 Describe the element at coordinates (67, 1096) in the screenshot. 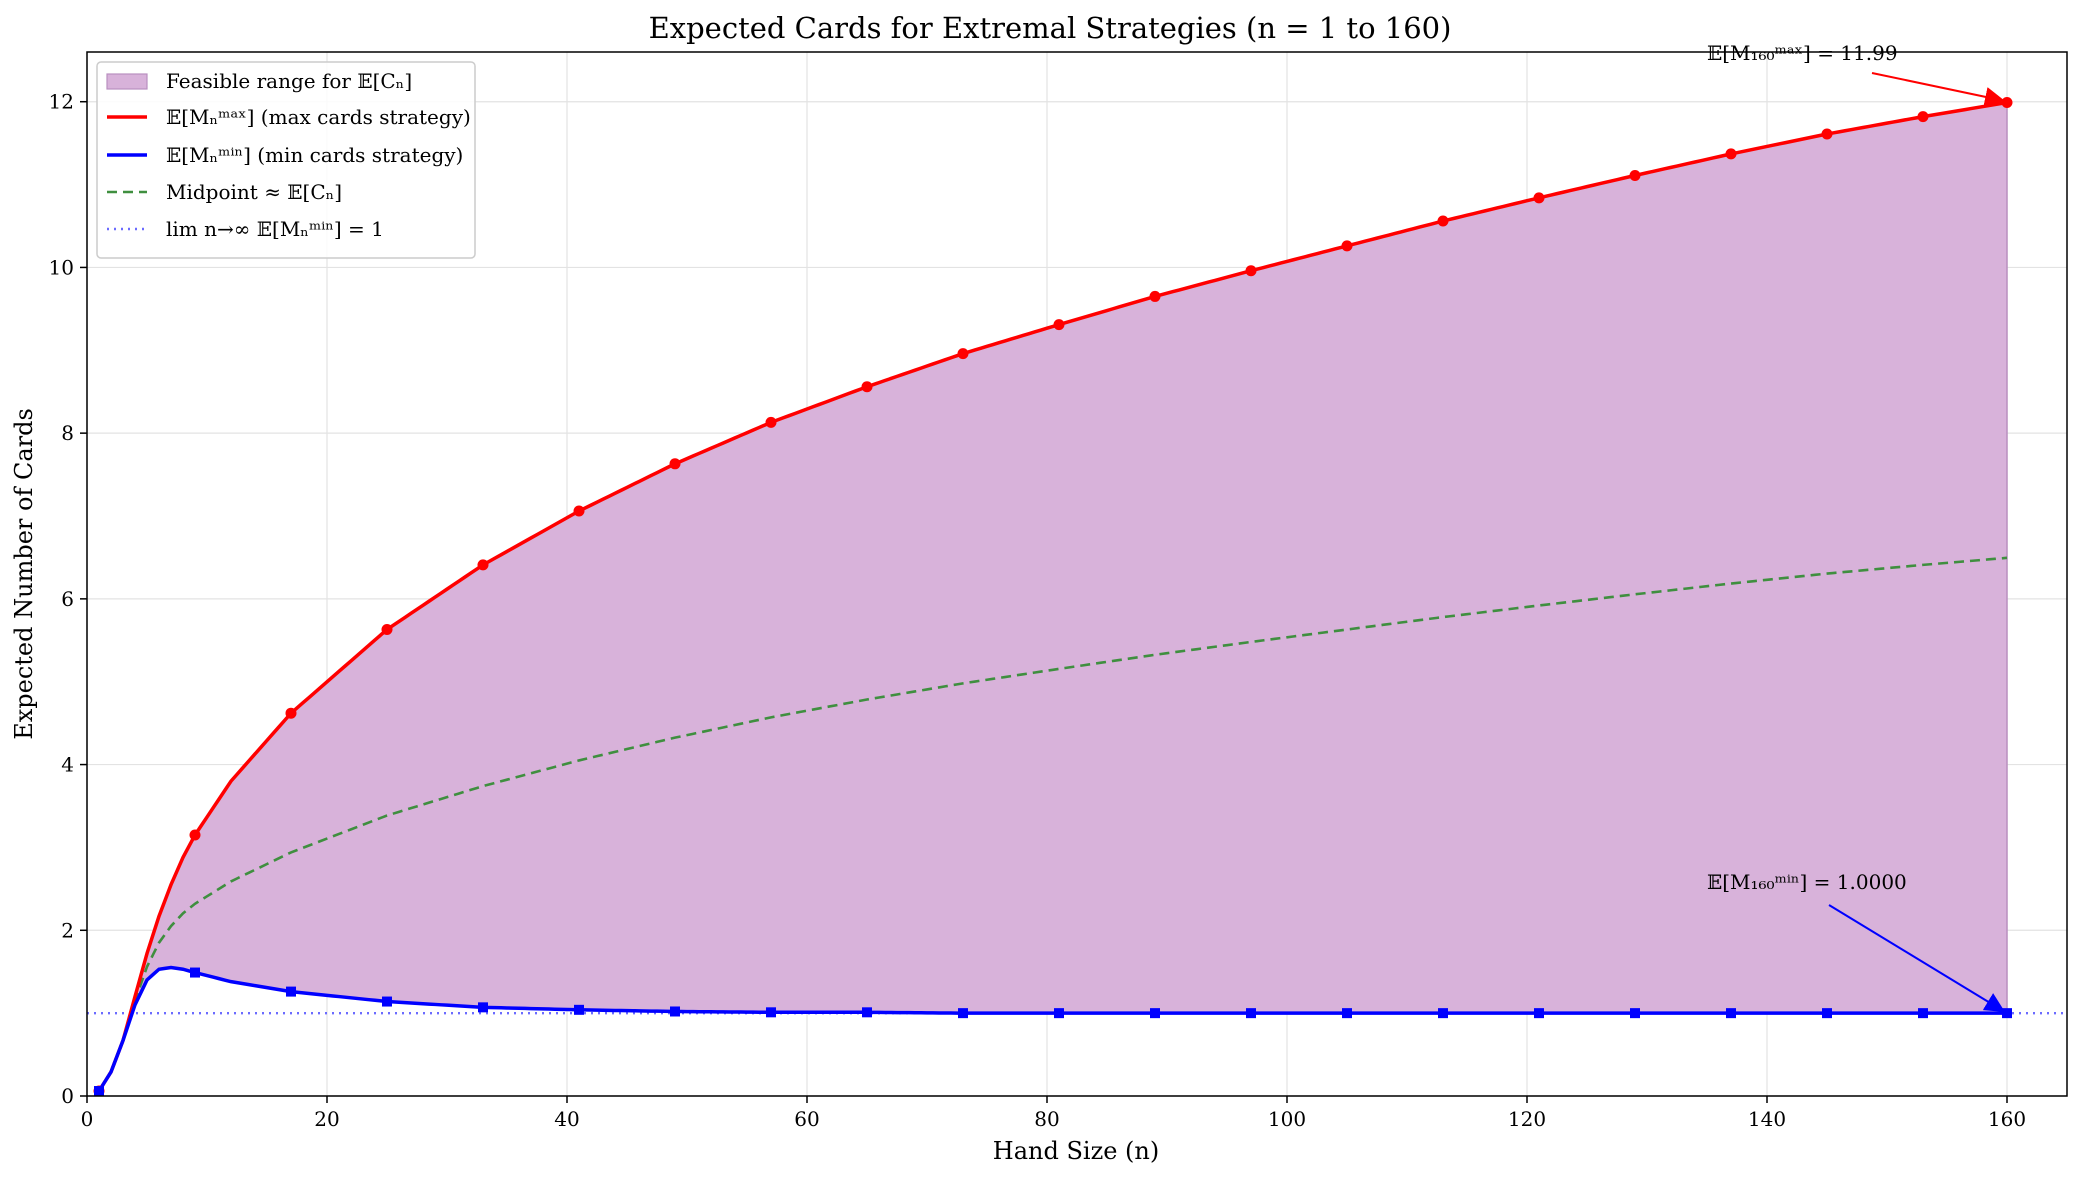

I see `y-tick-label: 0` at that location.